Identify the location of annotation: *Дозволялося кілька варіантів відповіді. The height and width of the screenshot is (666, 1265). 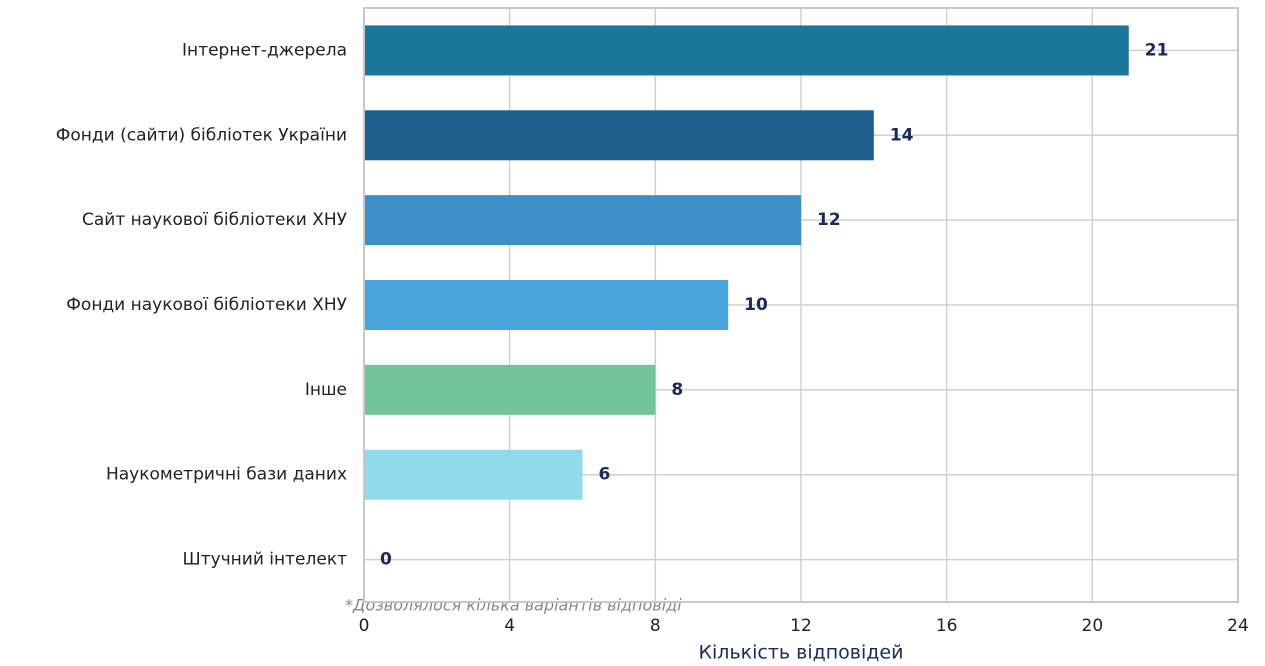
(513, 605).